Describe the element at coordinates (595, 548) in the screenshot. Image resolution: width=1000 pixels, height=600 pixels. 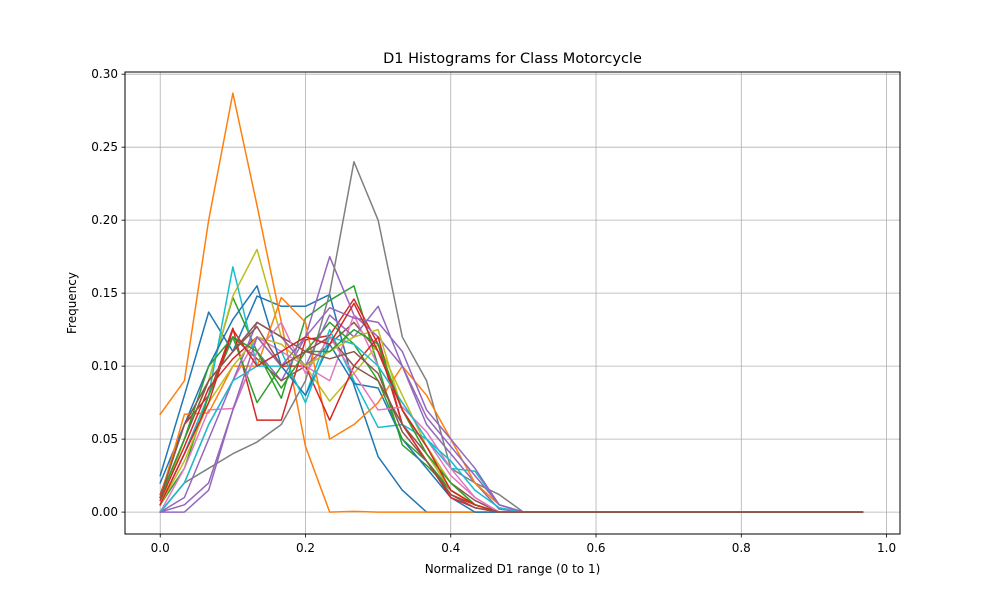
I see `x-tick-label: 0.6` at that location.